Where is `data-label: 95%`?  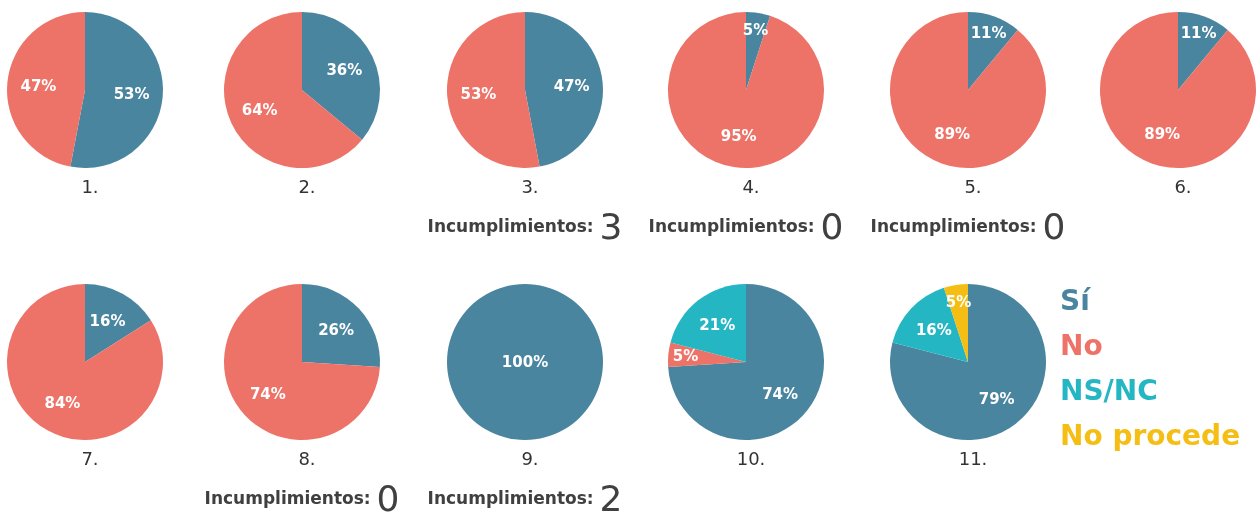
data-label: 95% is located at coordinates (738, 136).